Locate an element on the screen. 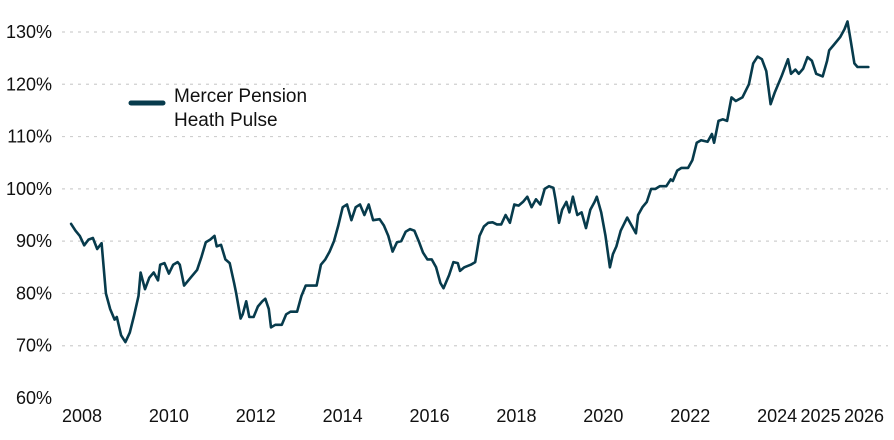 Image resolution: width=894 pixels, height=440 pixels. legend-label-line2: Heath Pulse is located at coordinates (226, 120).